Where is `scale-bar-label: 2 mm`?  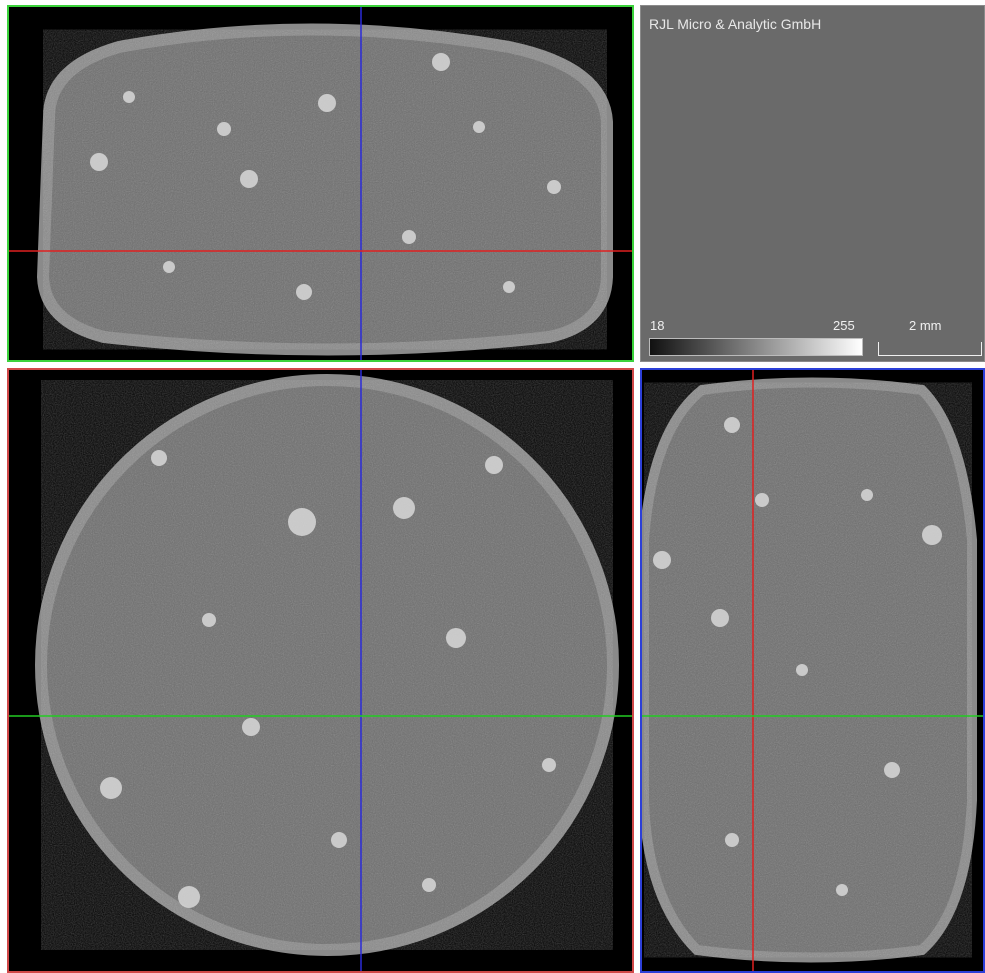
scale-bar-label: 2 mm is located at coordinates (925, 325).